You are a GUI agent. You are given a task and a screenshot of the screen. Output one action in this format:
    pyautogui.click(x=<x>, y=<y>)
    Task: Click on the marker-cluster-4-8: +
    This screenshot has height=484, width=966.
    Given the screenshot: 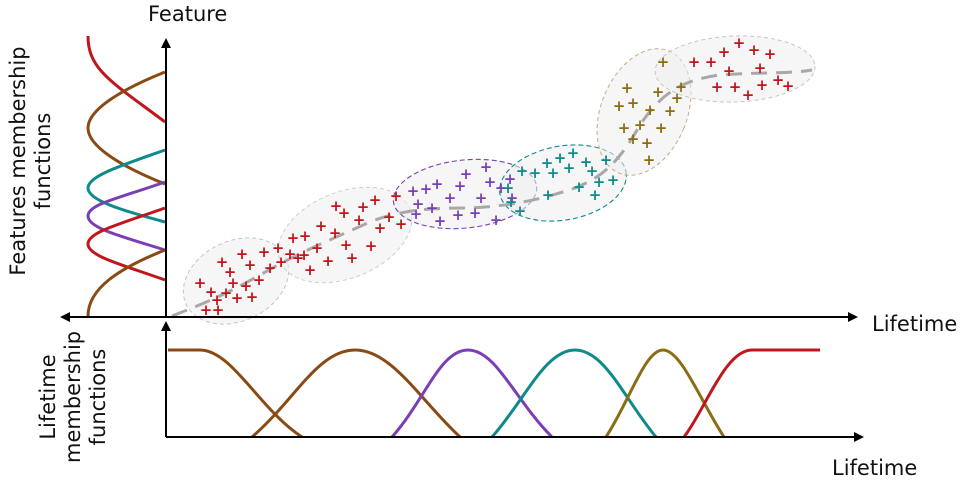 What is the action you would take?
    pyautogui.click(x=573, y=153)
    